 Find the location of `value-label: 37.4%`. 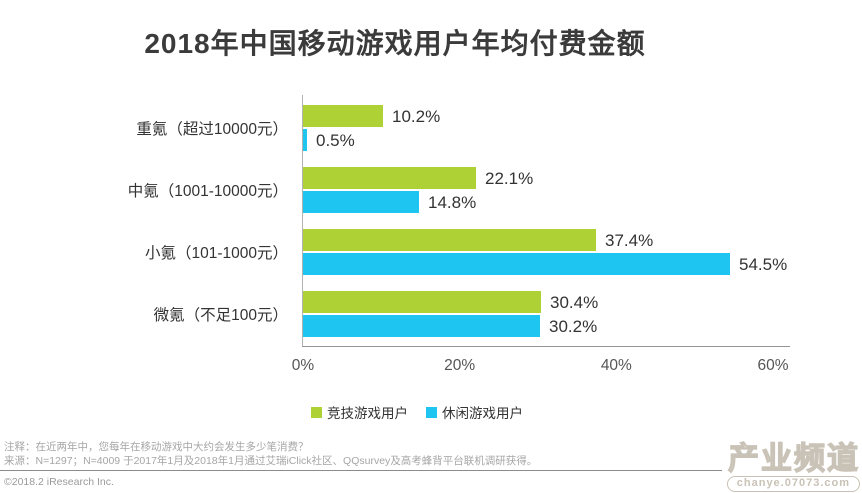

value-label: 37.4% is located at coordinates (629, 240).